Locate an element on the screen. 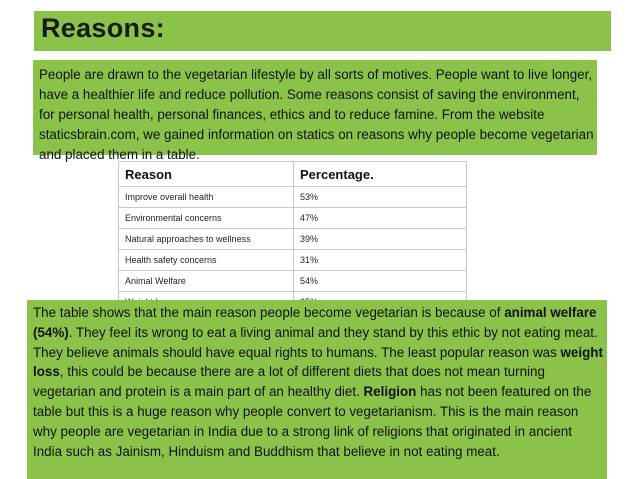  summary-highlight-weight-loss: weight loss is located at coordinates (318, 362).